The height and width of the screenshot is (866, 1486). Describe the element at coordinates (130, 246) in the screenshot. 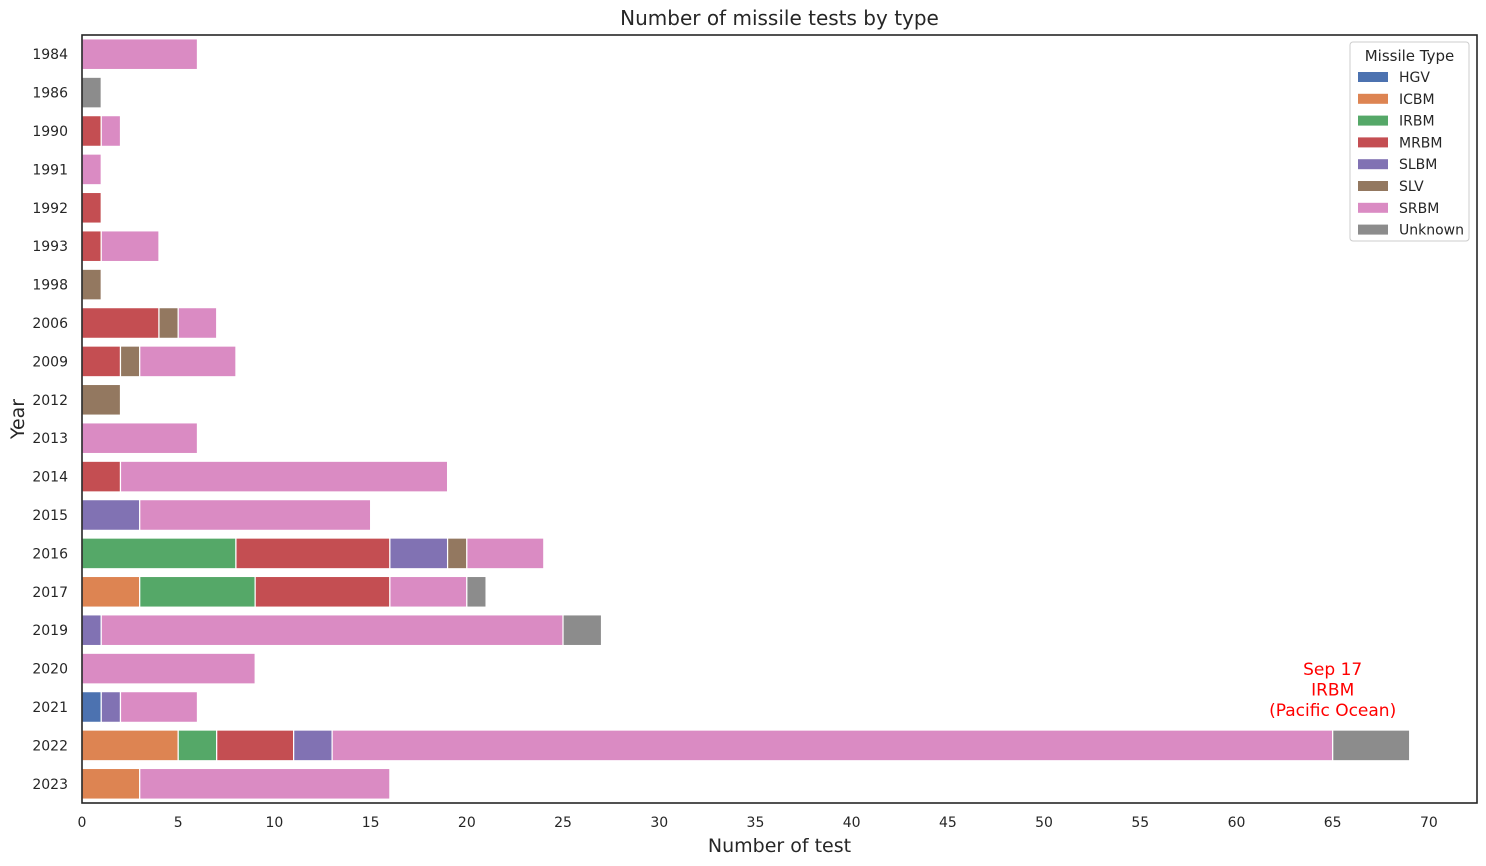

I see `bar-1993-srbm` at that location.